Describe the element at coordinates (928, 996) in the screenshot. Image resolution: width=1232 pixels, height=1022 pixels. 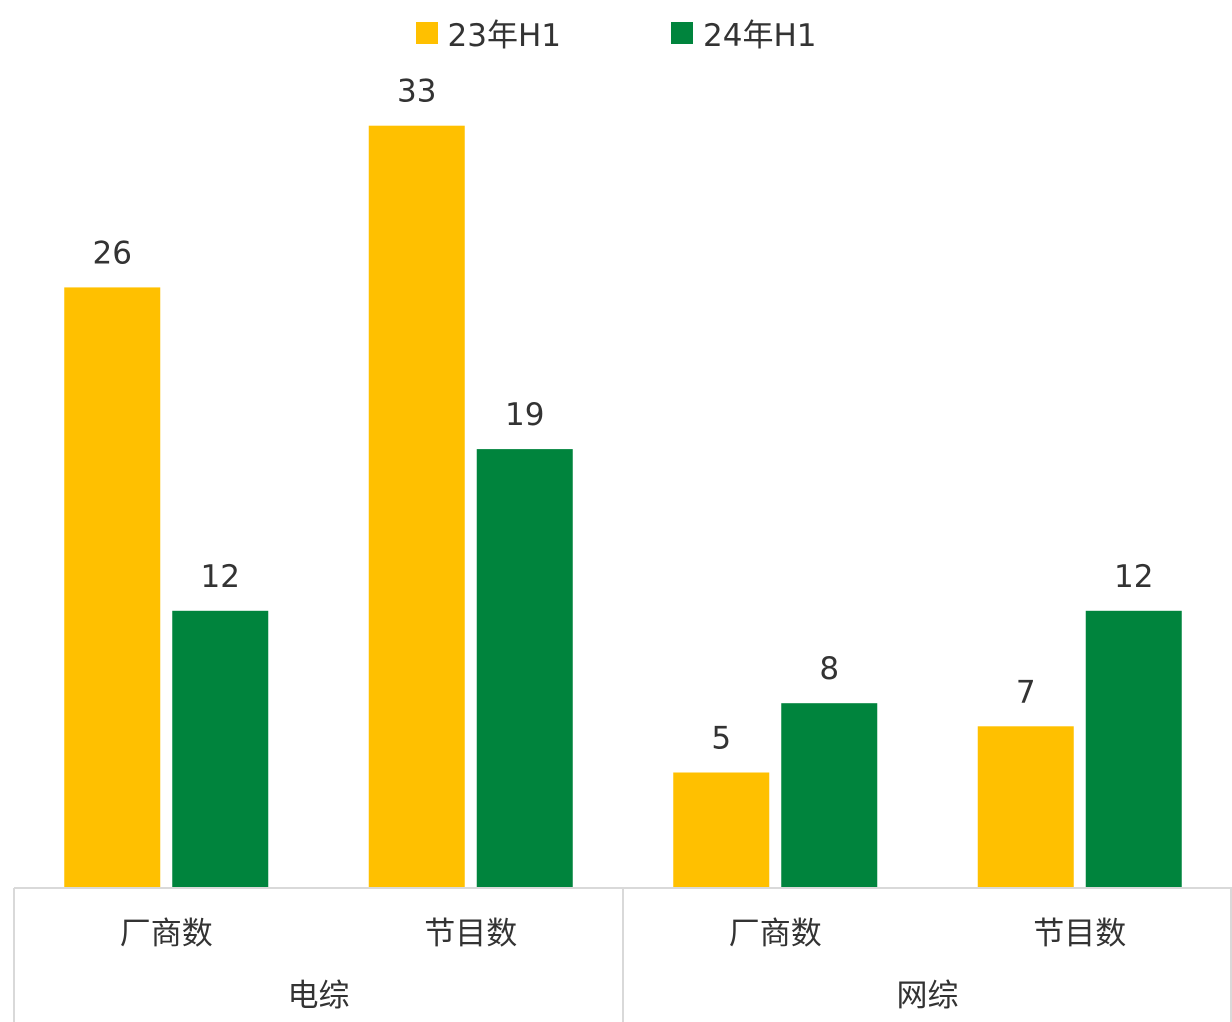
I see `group-label-2: 网综` at that location.